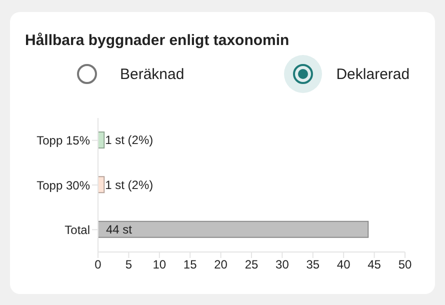 The width and height of the screenshot is (445, 305). Describe the element at coordinates (373, 74) in the screenshot. I see `text: Deklarerad` at that location.